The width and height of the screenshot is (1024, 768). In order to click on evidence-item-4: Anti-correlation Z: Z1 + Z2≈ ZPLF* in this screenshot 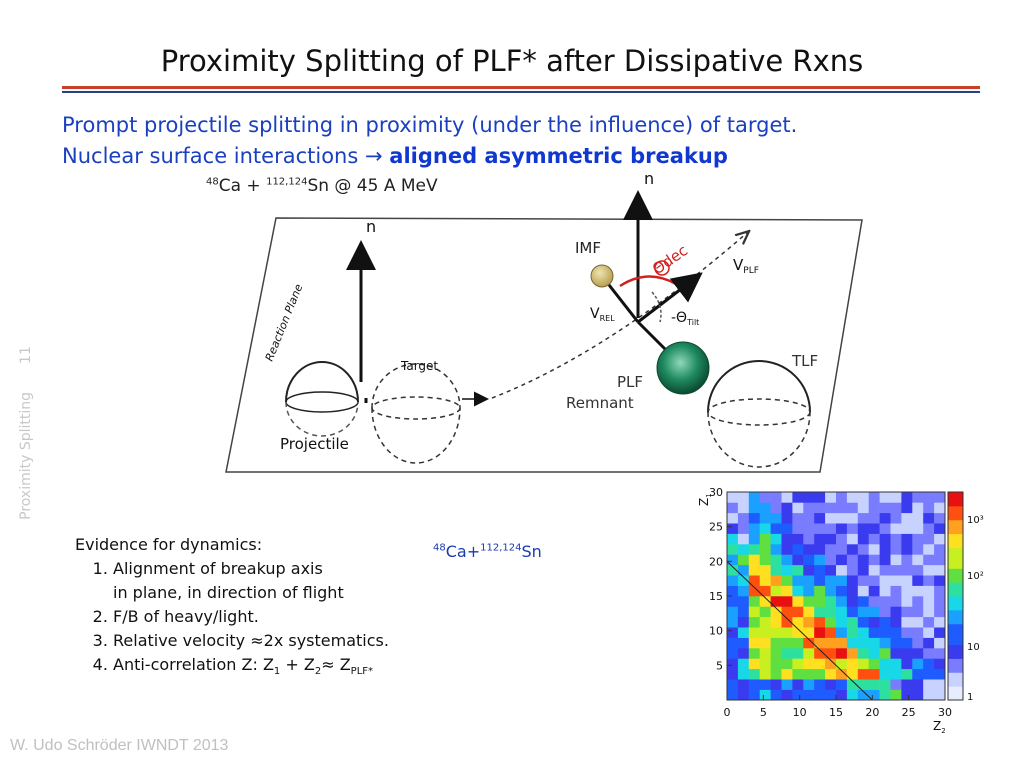, I will do `click(251, 668)`.